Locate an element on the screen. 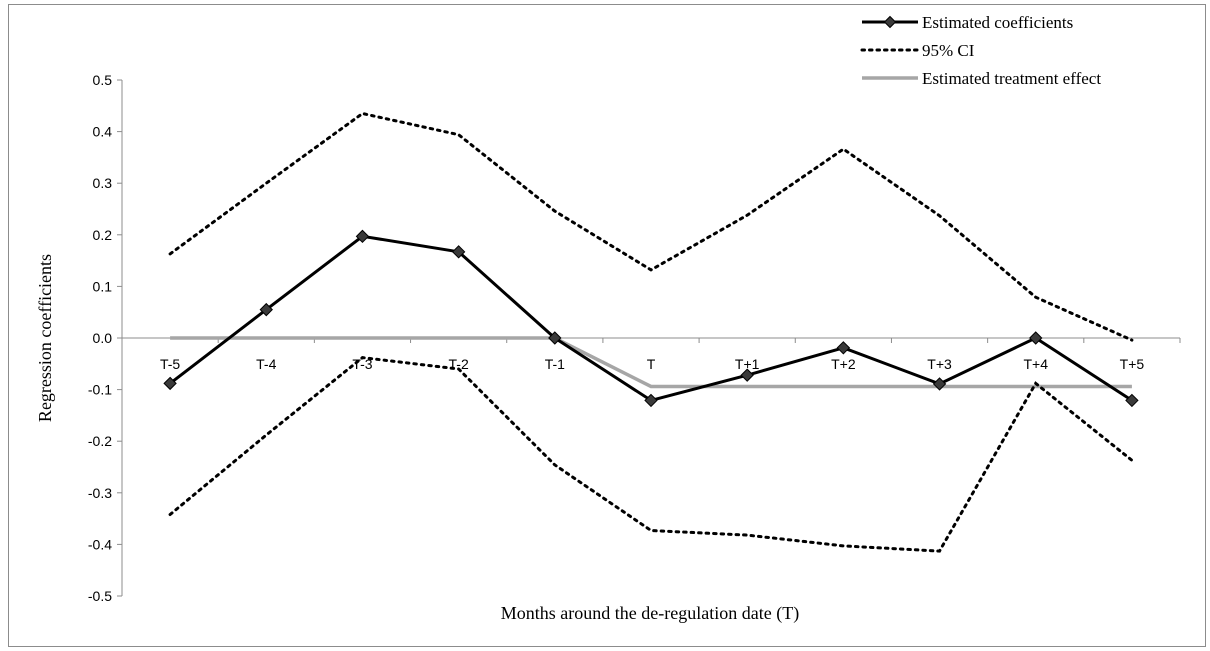 This screenshot has width=1210, height=651. y-tick-label: -0.3 is located at coordinates (100, 493).